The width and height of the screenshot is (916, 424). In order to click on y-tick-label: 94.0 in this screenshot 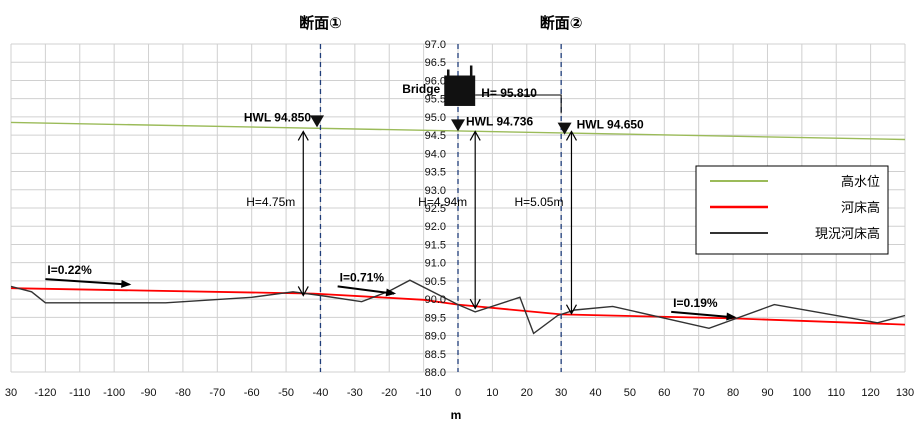, I will do `click(435, 154)`.